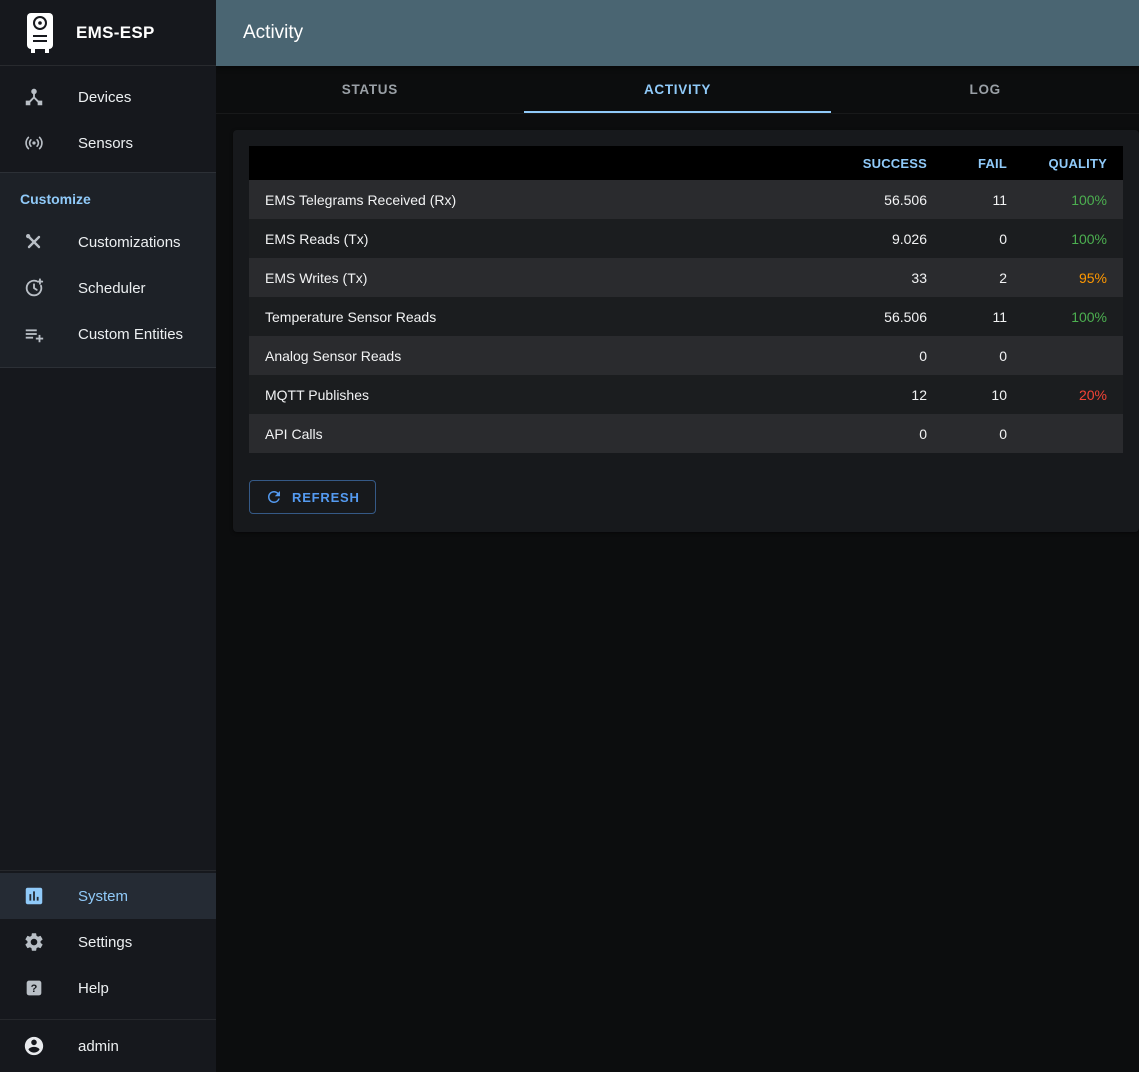  Describe the element at coordinates (1092, 277) in the screenshot. I see `cell-quality: 95%` at that location.